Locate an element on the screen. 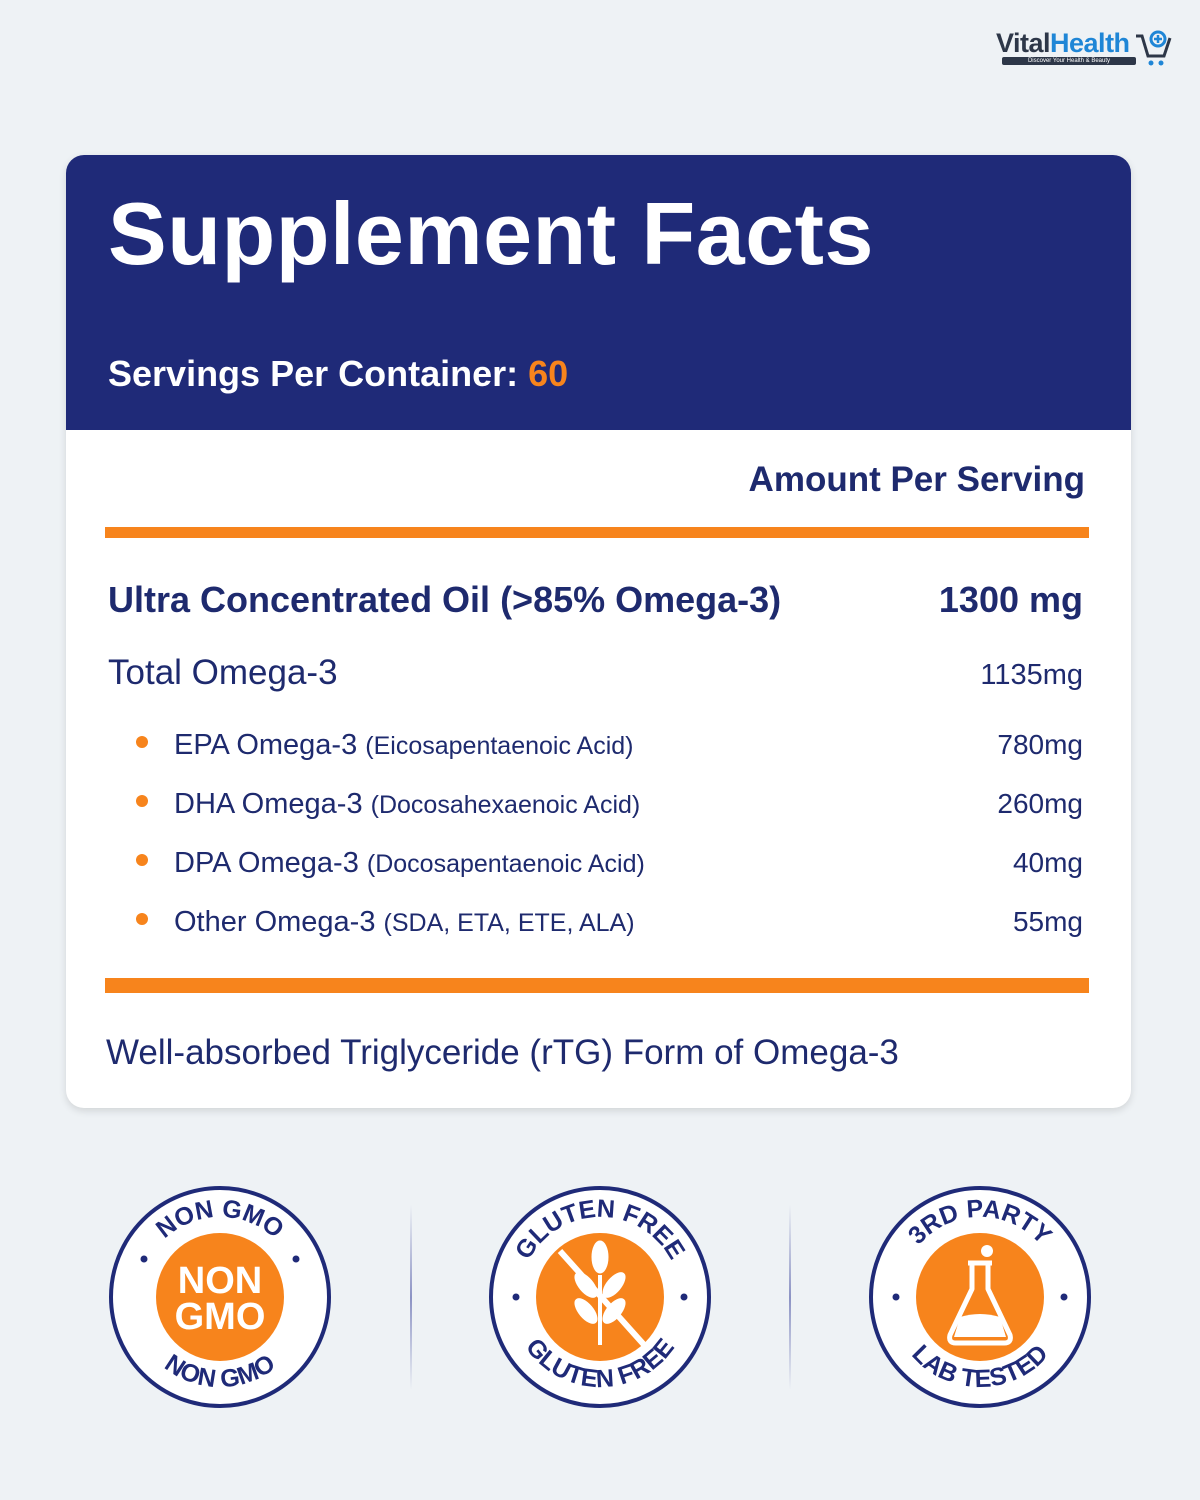 Image resolution: width=1200 pixels, height=1500 pixels. ingredient-amount: 55mg is located at coordinates (1047, 921).